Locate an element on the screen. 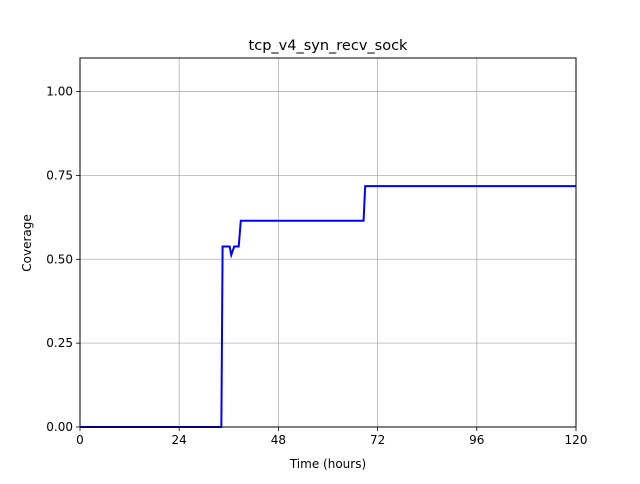 This screenshot has width=640, height=484. x-tick-label: 120 is located at coordinates (576, 440).